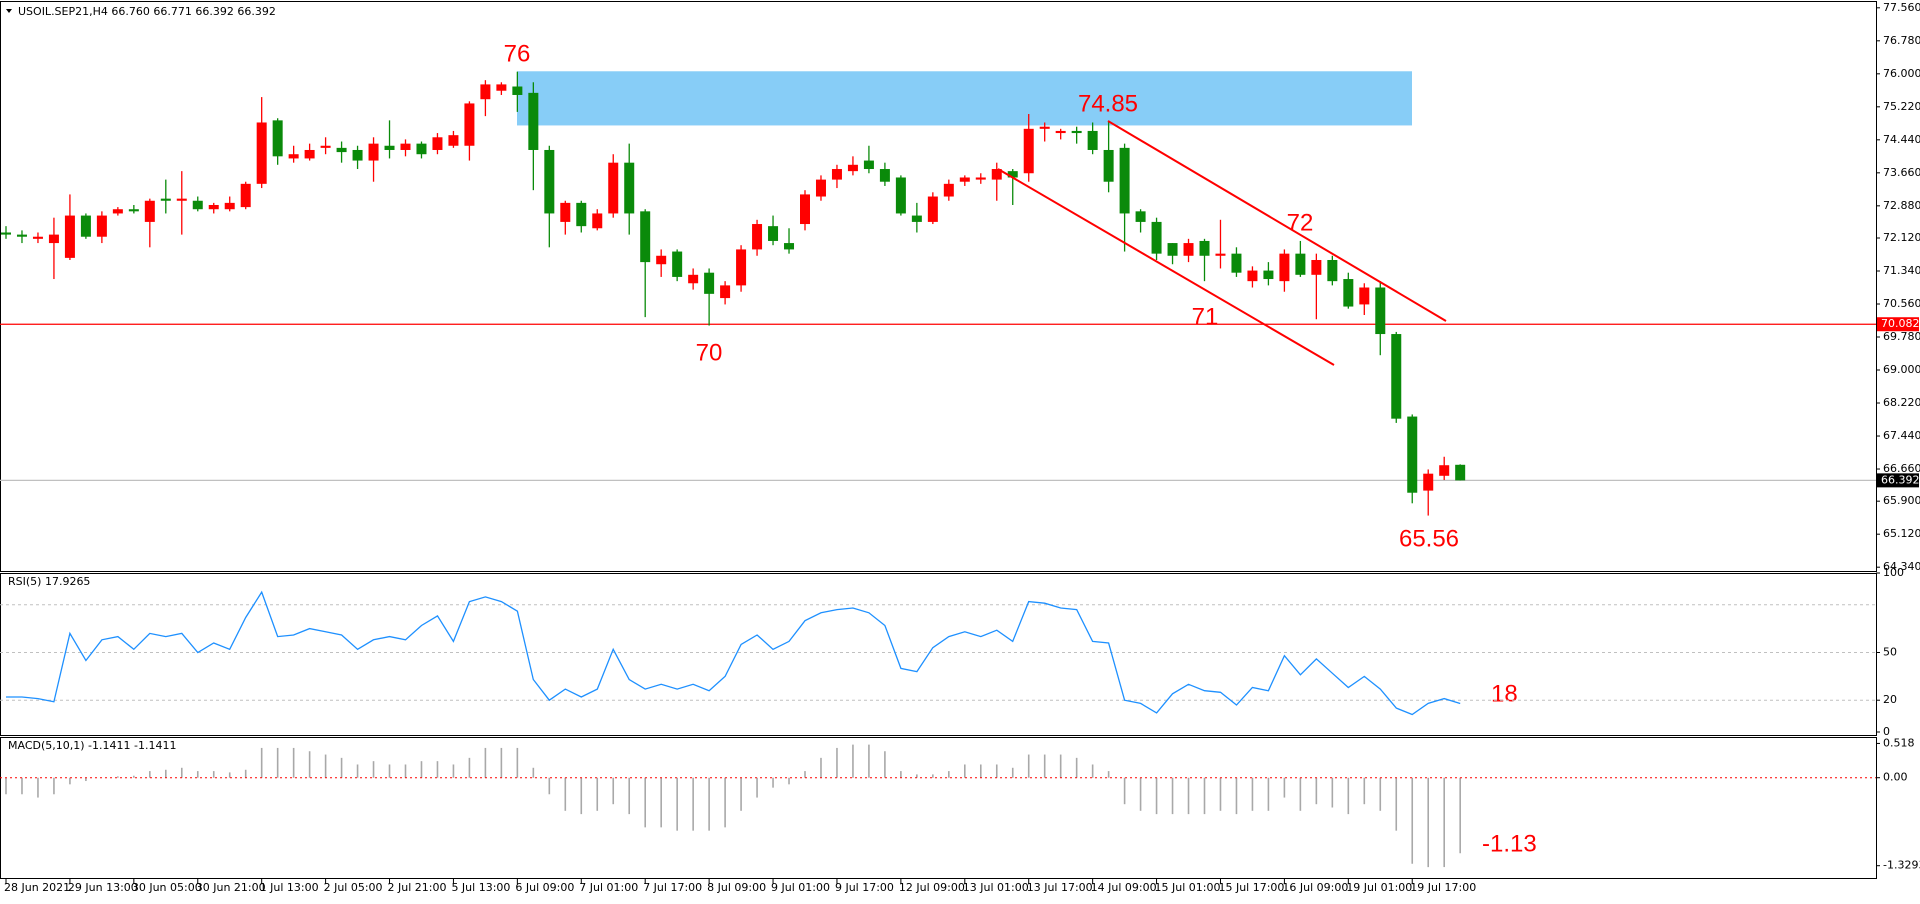  Describe the element at coordinates (1899, 742) in the screenshot. I see `y-tick-label: 0.518` at that location.